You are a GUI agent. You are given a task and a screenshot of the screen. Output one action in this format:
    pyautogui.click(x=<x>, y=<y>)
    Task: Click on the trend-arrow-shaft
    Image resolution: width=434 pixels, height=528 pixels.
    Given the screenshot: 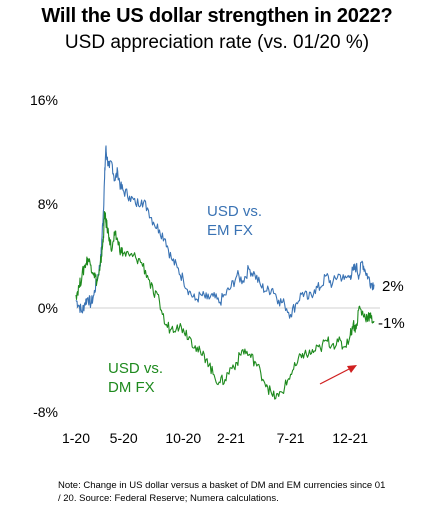 What is the action you would take?
    pyautogui.click(x=336, y=375)
    